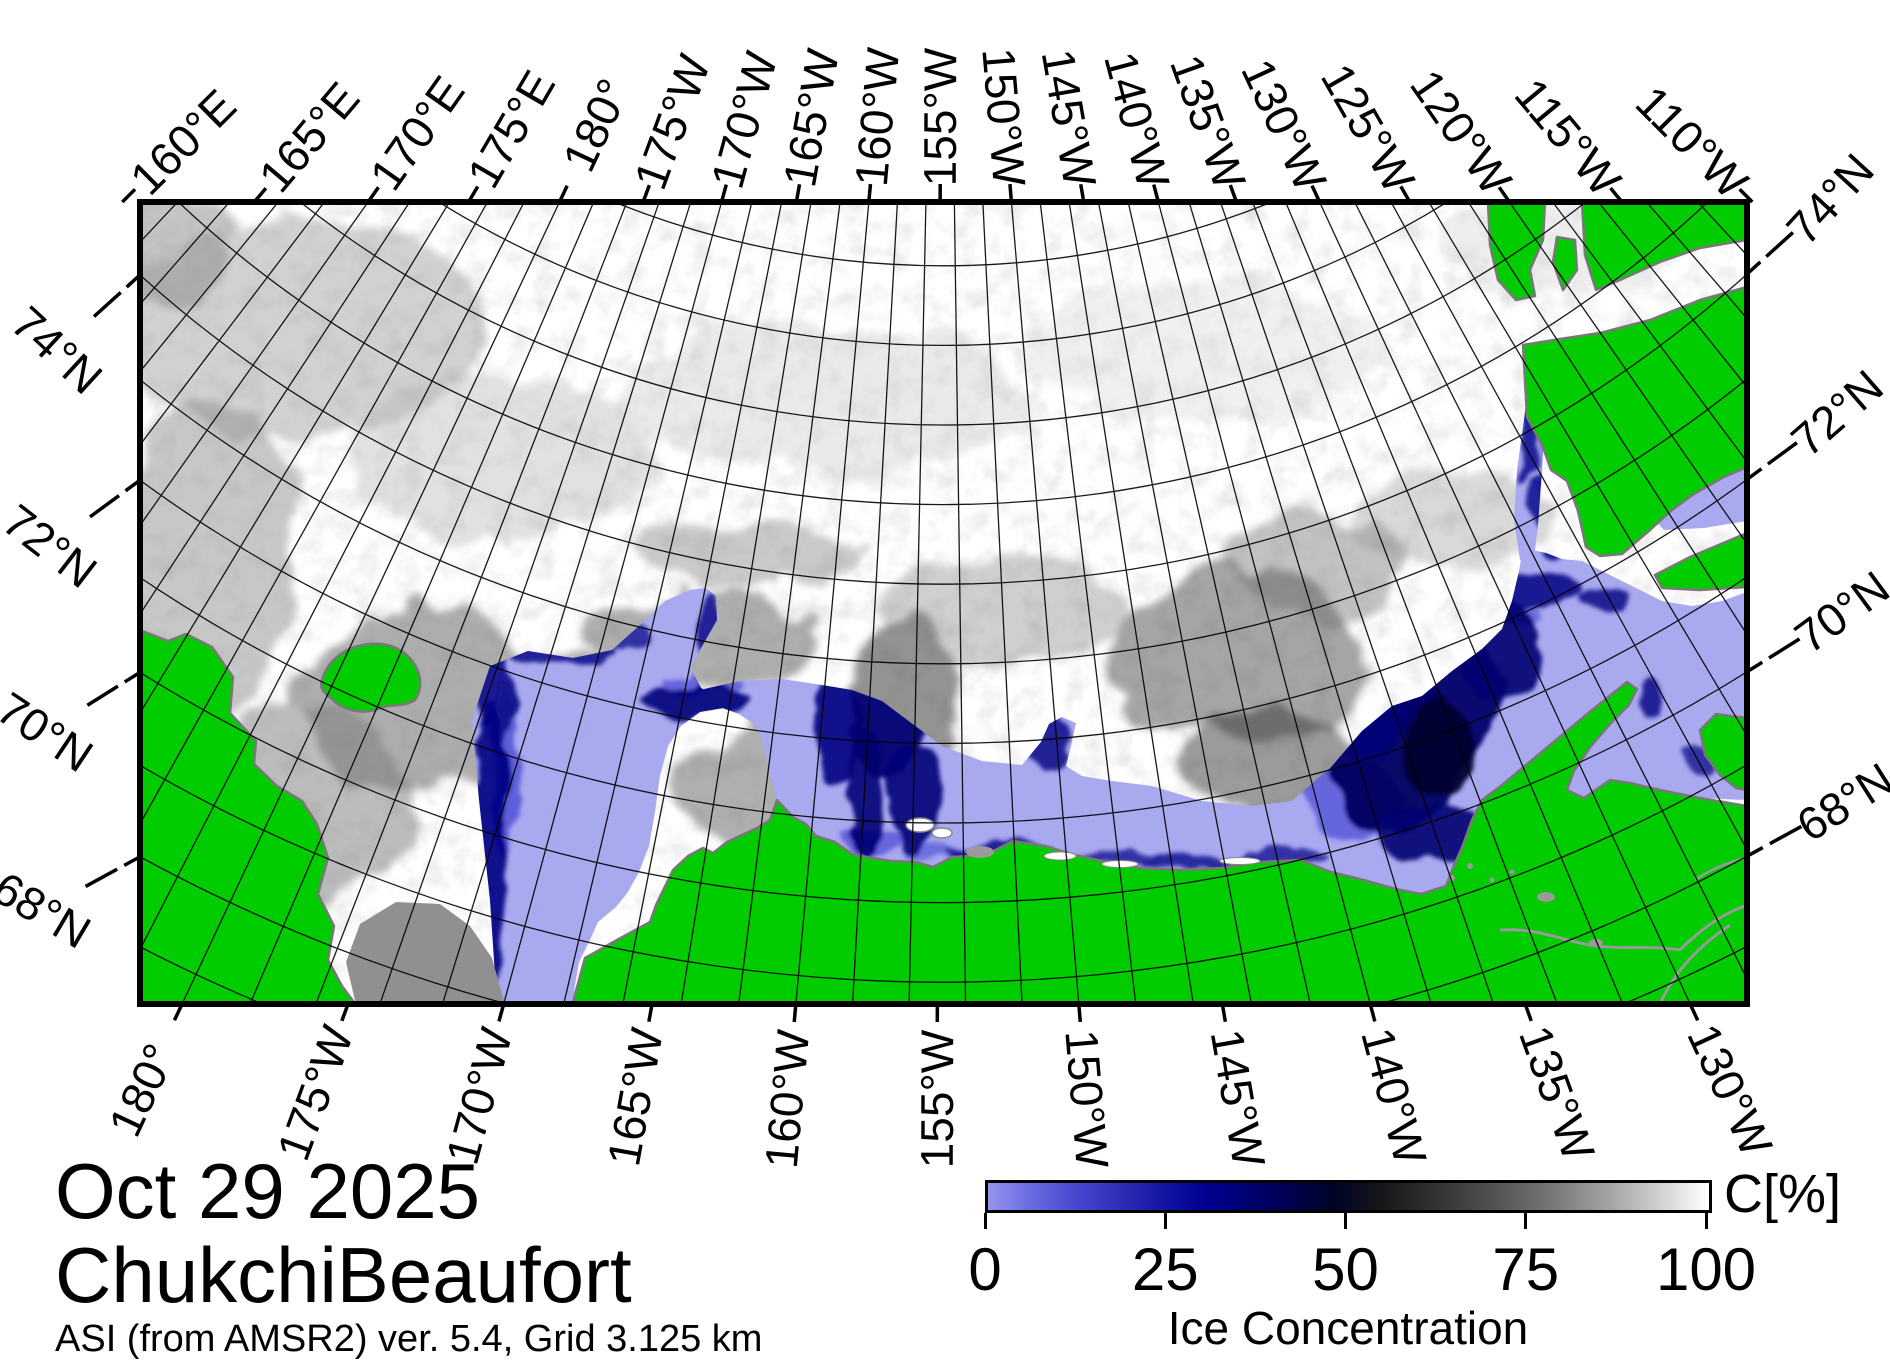 The image size is (1890, 1370). What do you see at coordinates (1516, 252) in the screenshot?
I see `land-ne-island-a` at bounding box center [1516, 252].